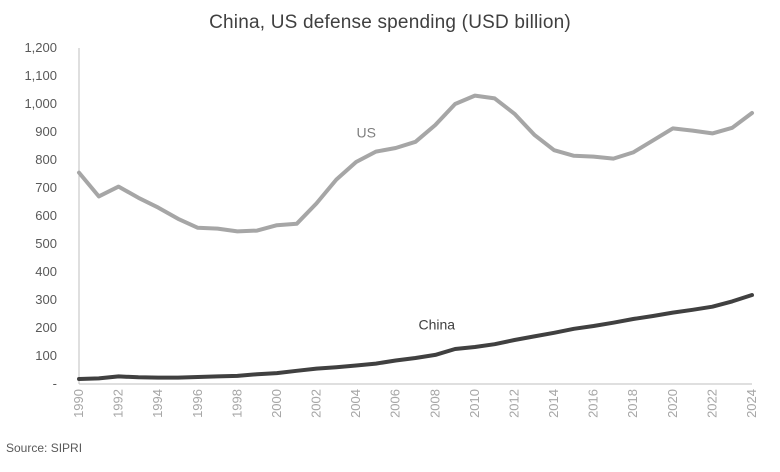 Image resolution: width=780 pixels, height=472 pixels. Describe the element at coordinates (395, 403) in the screenshot. I see `x-tick-label: 2006` at that location.